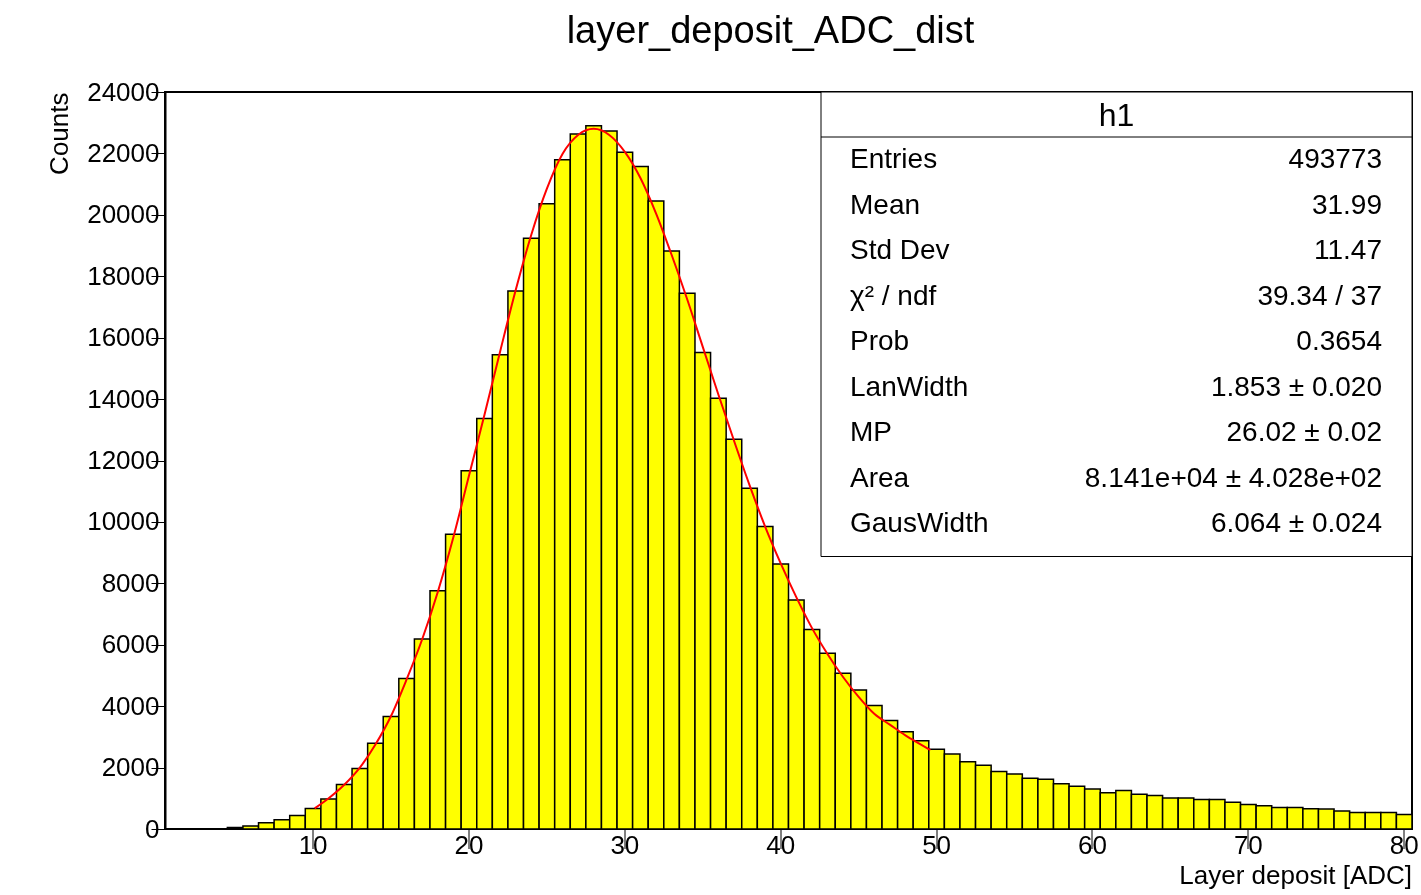 The image size is (1421, 895). I want to click on annotation: Prob, so click(880, 340).